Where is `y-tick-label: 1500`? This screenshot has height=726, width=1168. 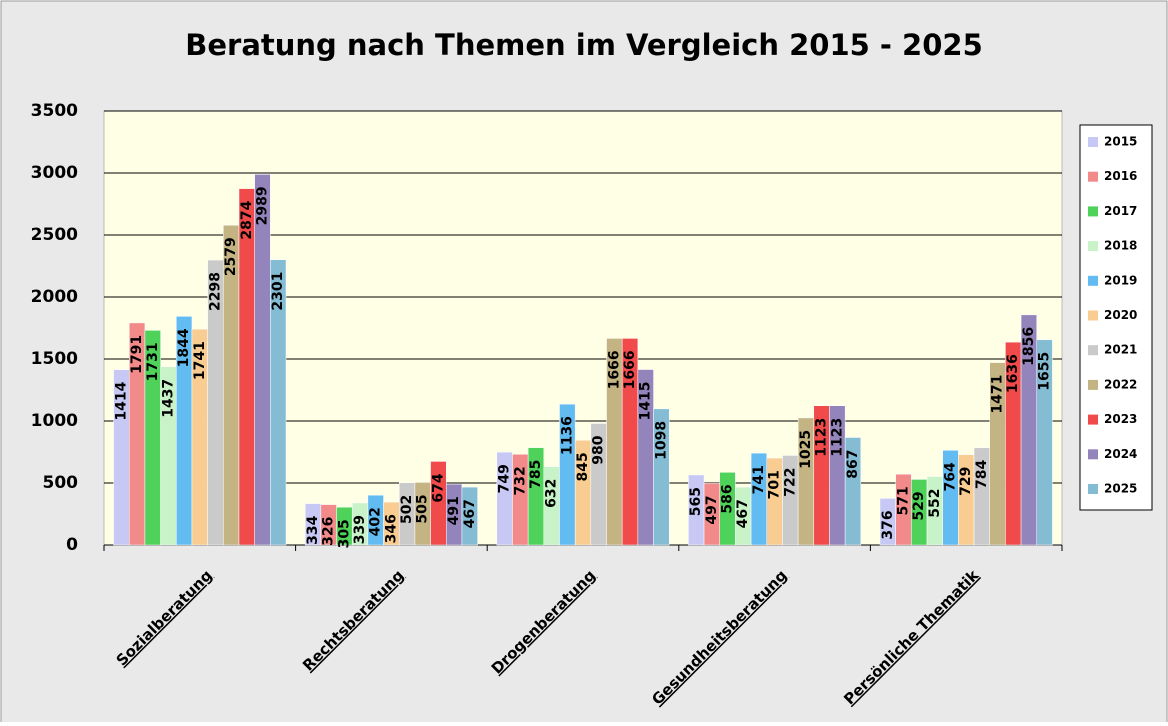 y-tick-label: 1500 is located at coordinates (54, 359).